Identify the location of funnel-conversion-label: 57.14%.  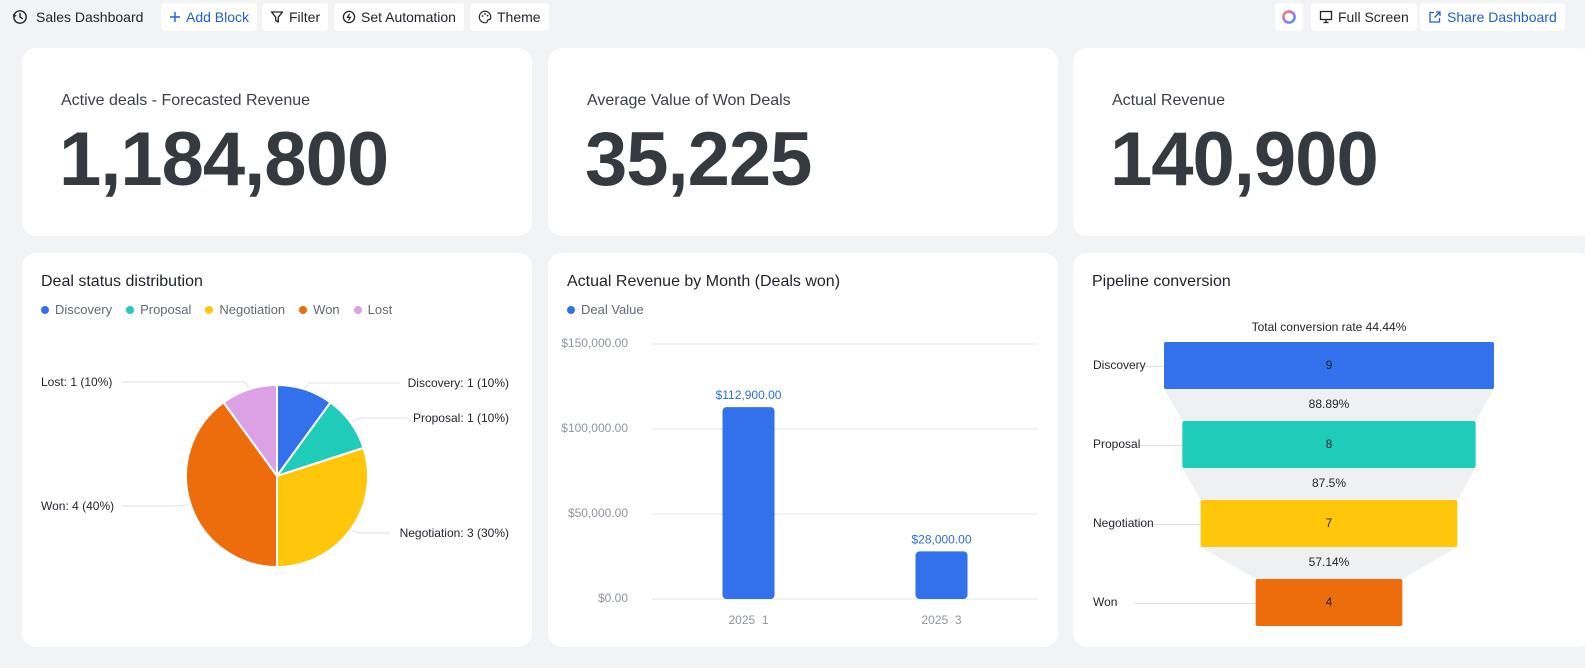
(1329, 562).